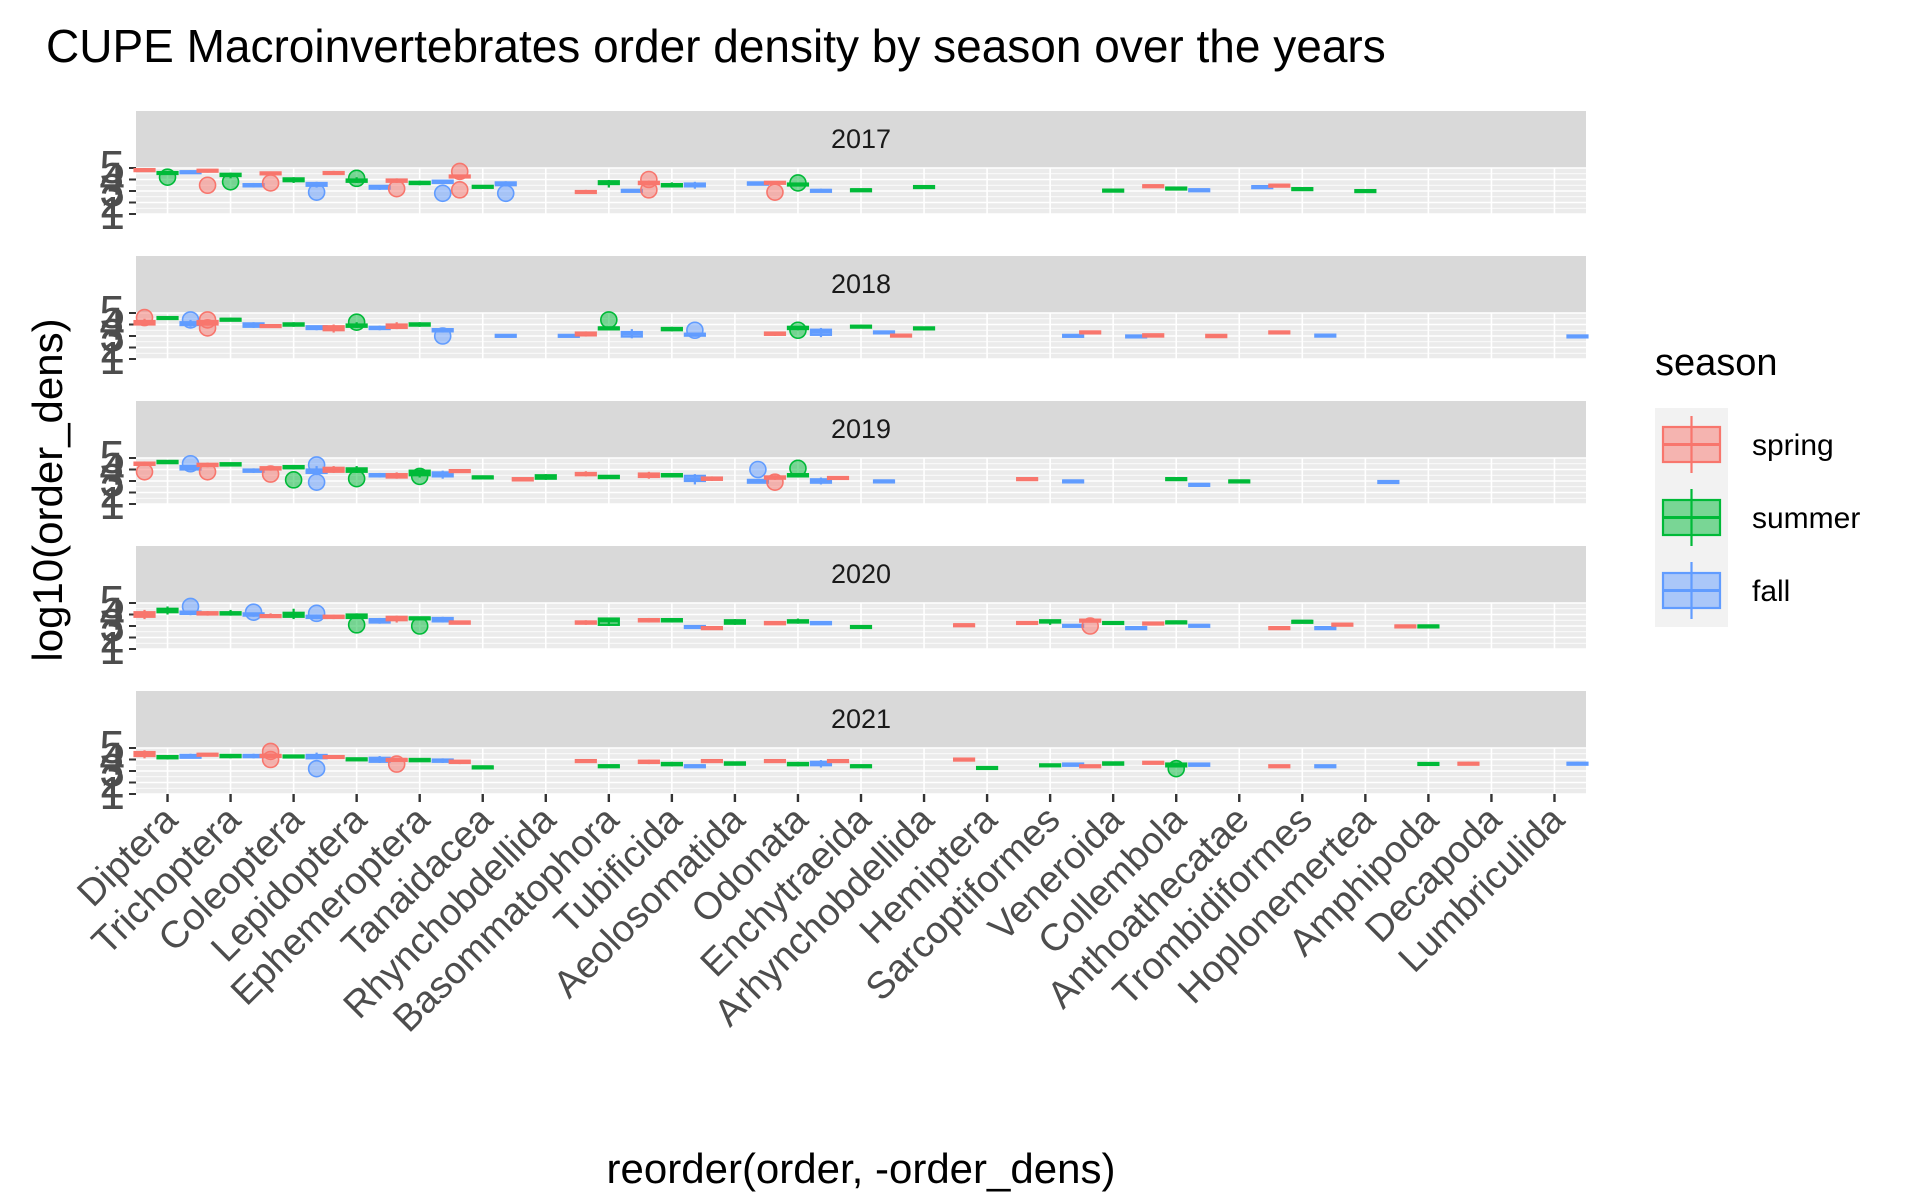 The width and height of the screenshot is (1905, 1202). Describe the element at coordinates (861, 627) in the screenshot. I see `box-enchytraeida-summer` at that location.